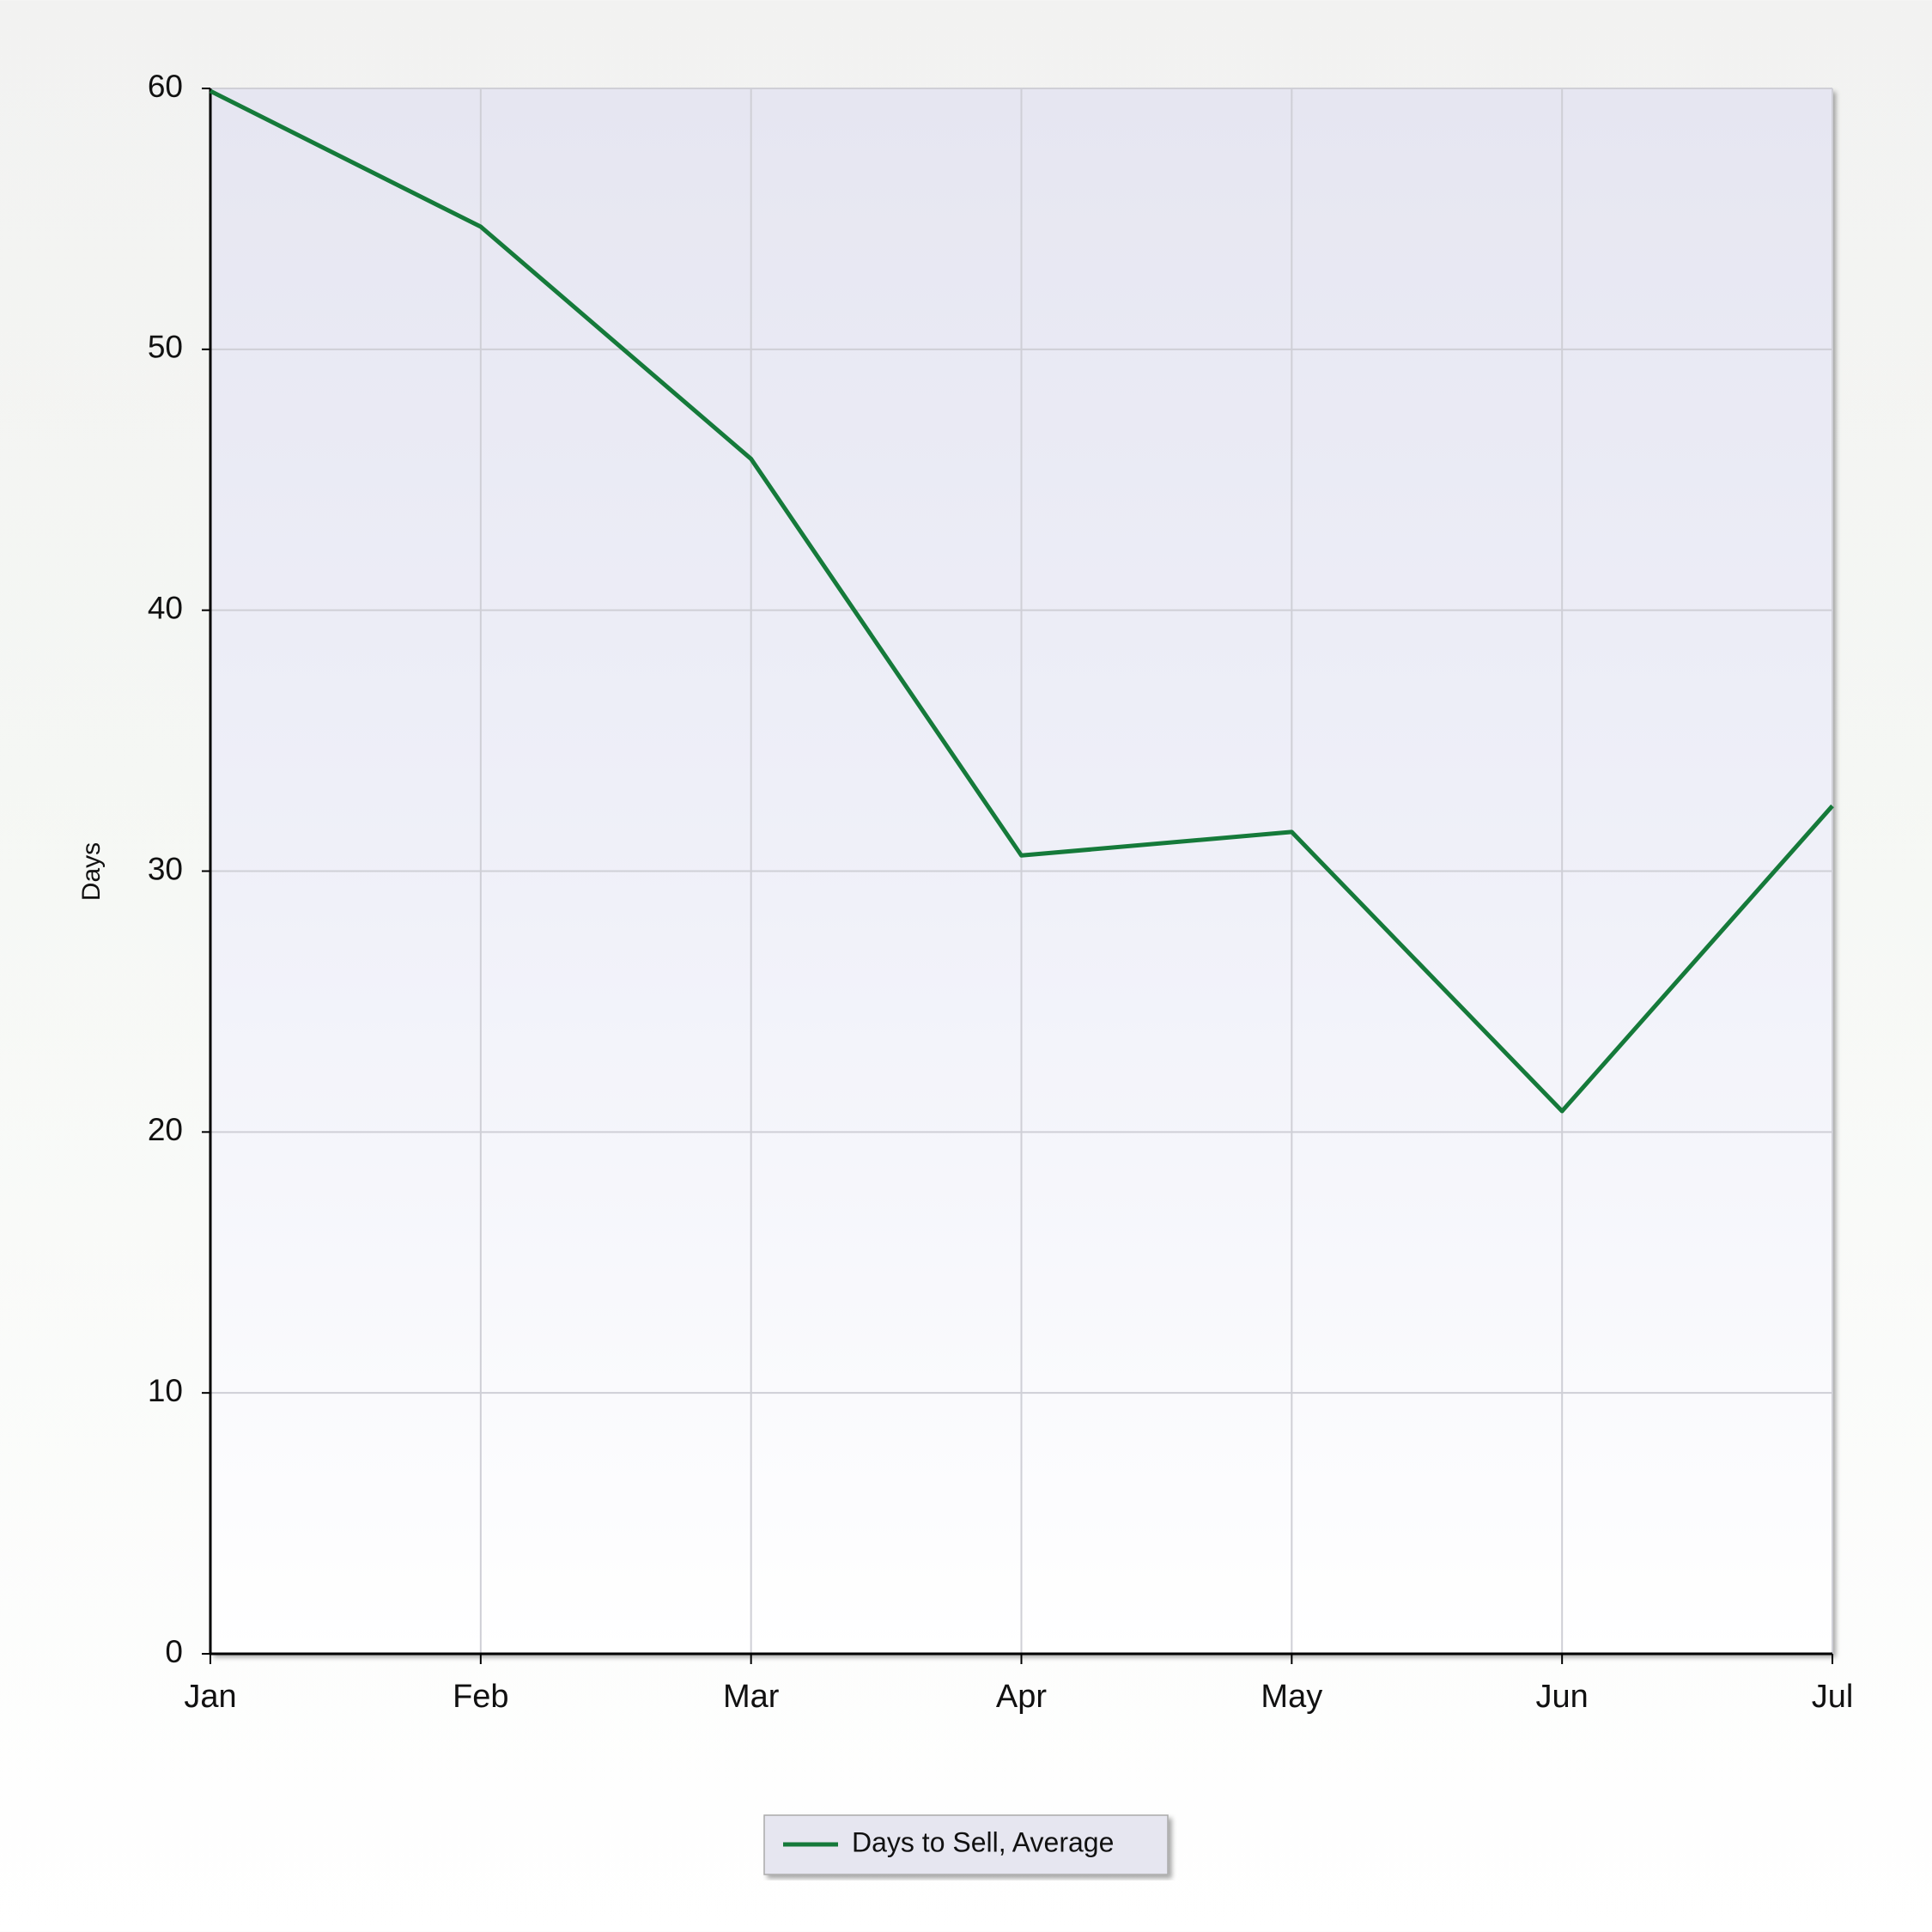 The height and width of the screenshot is (1932, 1932). I want to click on x-tick-label: Jun, so click(1562, 1697).